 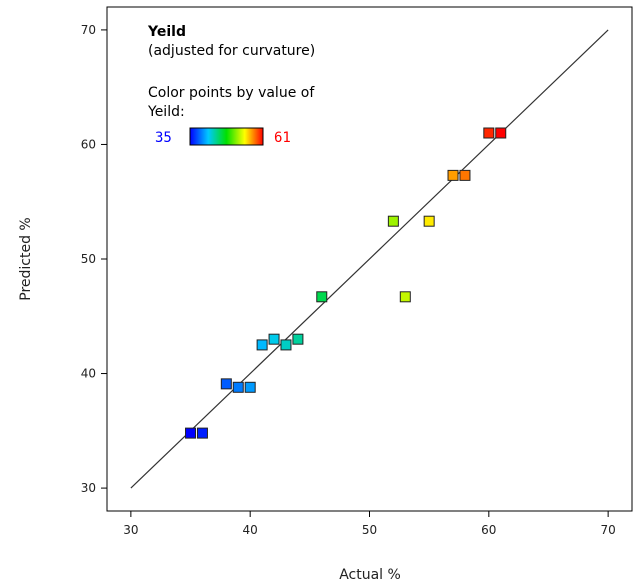 What do you see at coordinates (88, 144) in the screenshot?
I see `y-tick-label: 60` at bounding box center [88, 144].